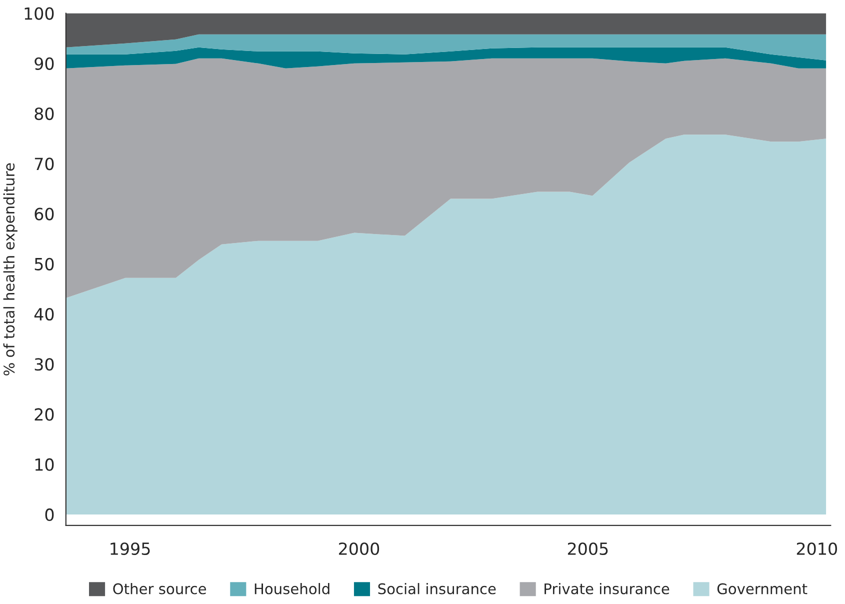  I want to click on y-tick-label: 100, so click(39, 13).